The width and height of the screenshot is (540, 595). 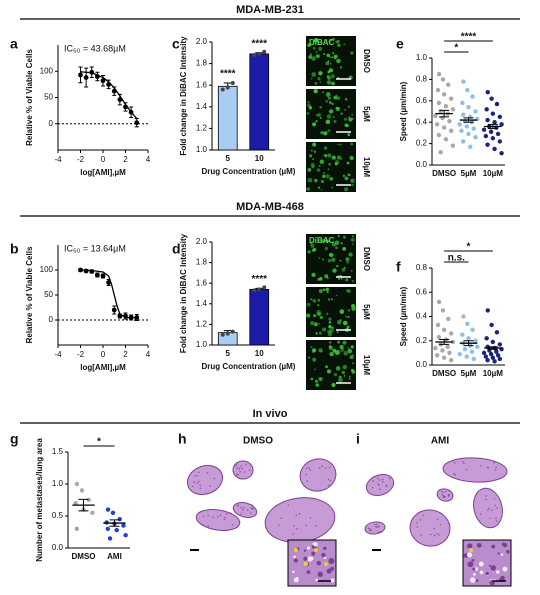 What do you see at coordinates (95, 48) in the screenshot?
I see `annotation: IC₅₀ = 43.68µM` at bounding box center [95, 48].